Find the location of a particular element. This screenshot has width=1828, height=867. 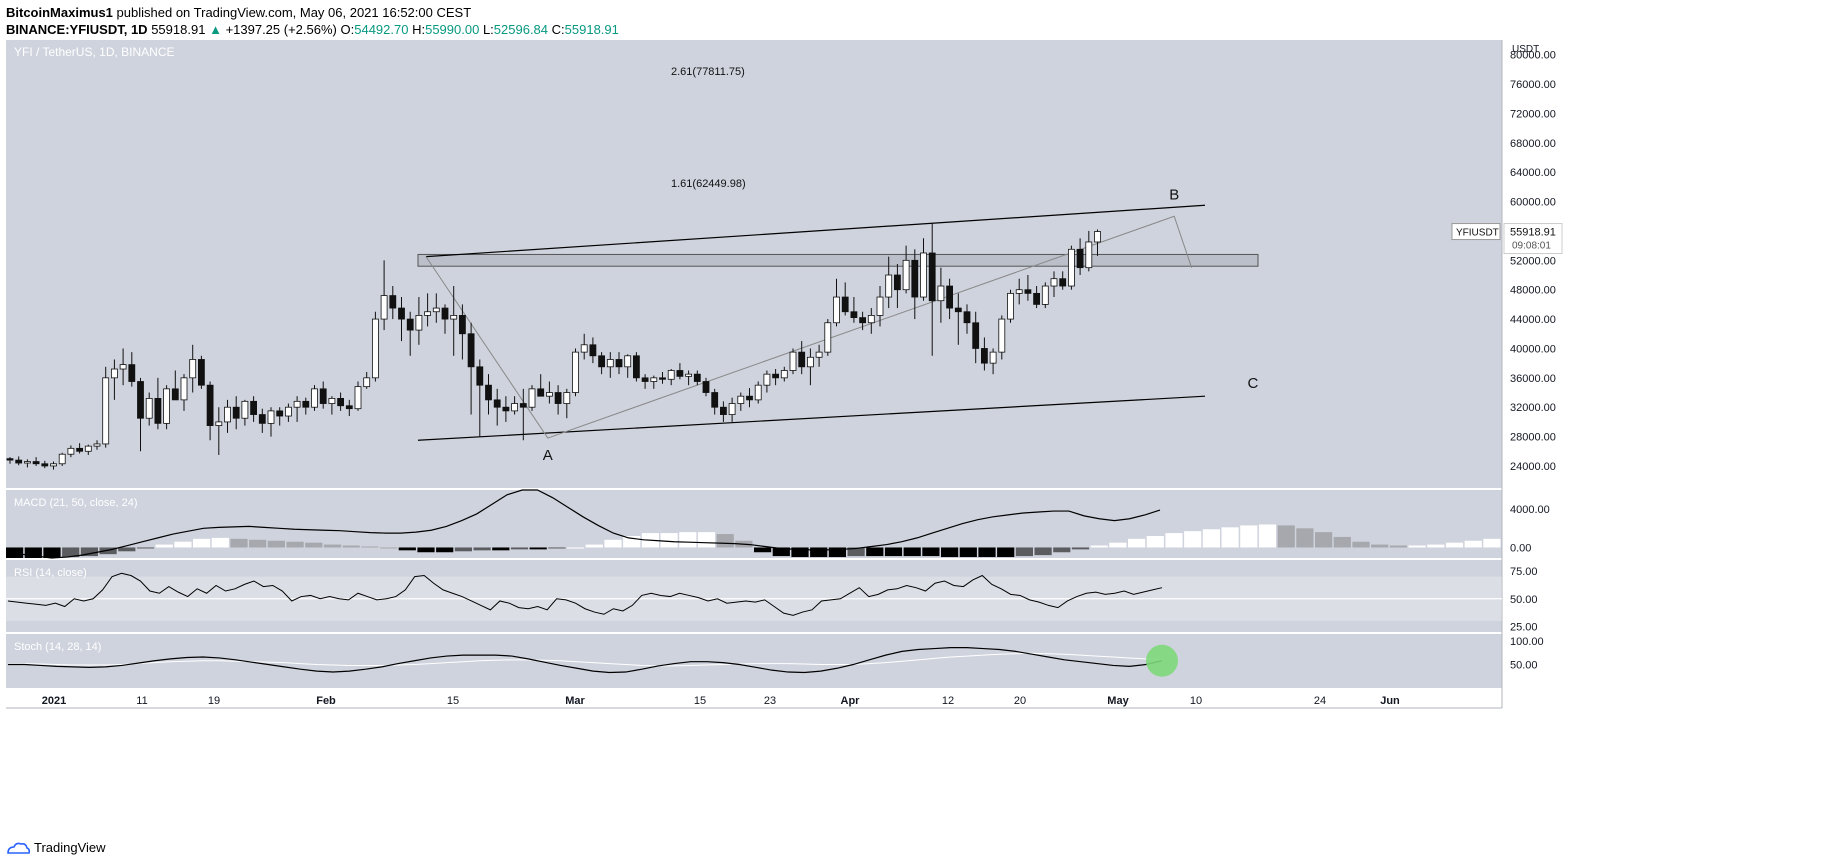

high-label: H: is located at coordinates (419, 29).